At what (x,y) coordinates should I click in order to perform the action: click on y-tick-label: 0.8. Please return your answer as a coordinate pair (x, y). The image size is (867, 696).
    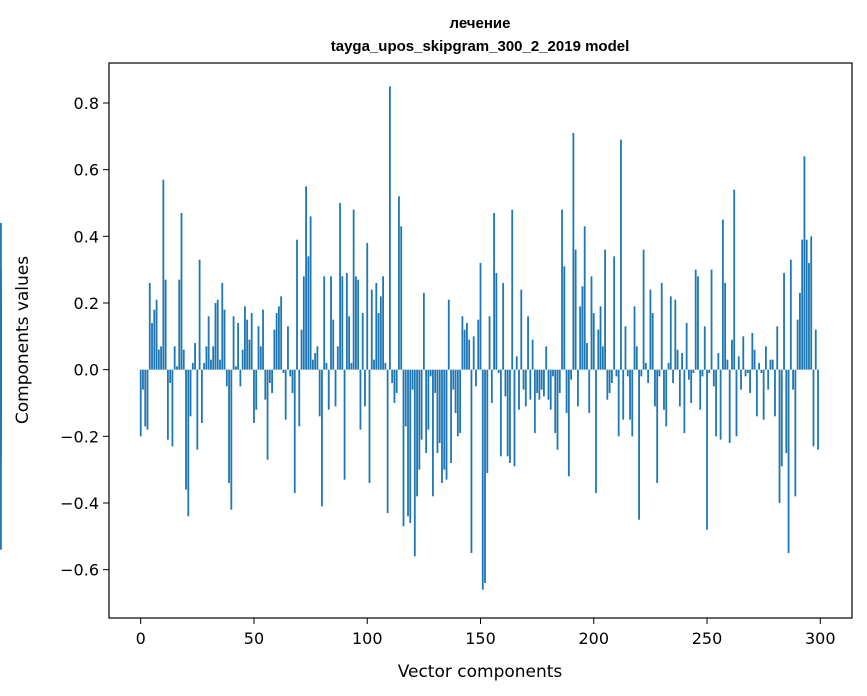
    Looking at the image, I should click on (86, 103).